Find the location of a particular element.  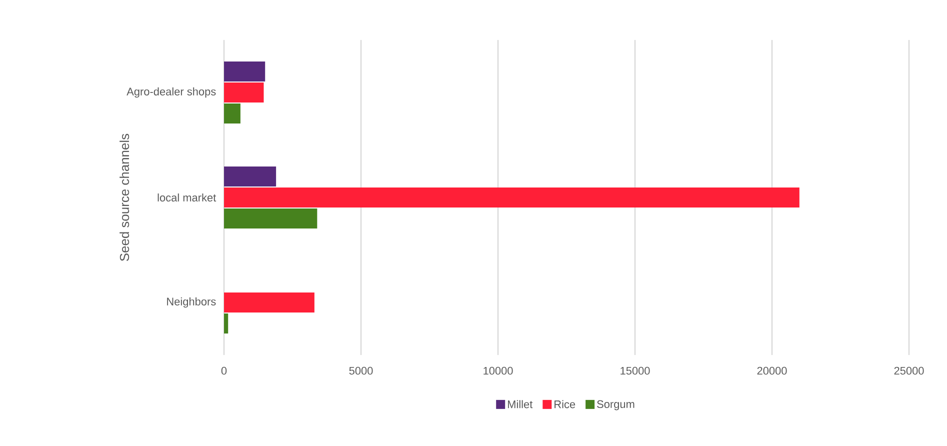

y-tick-label: Neighbors is located at coordinates (191, 302).